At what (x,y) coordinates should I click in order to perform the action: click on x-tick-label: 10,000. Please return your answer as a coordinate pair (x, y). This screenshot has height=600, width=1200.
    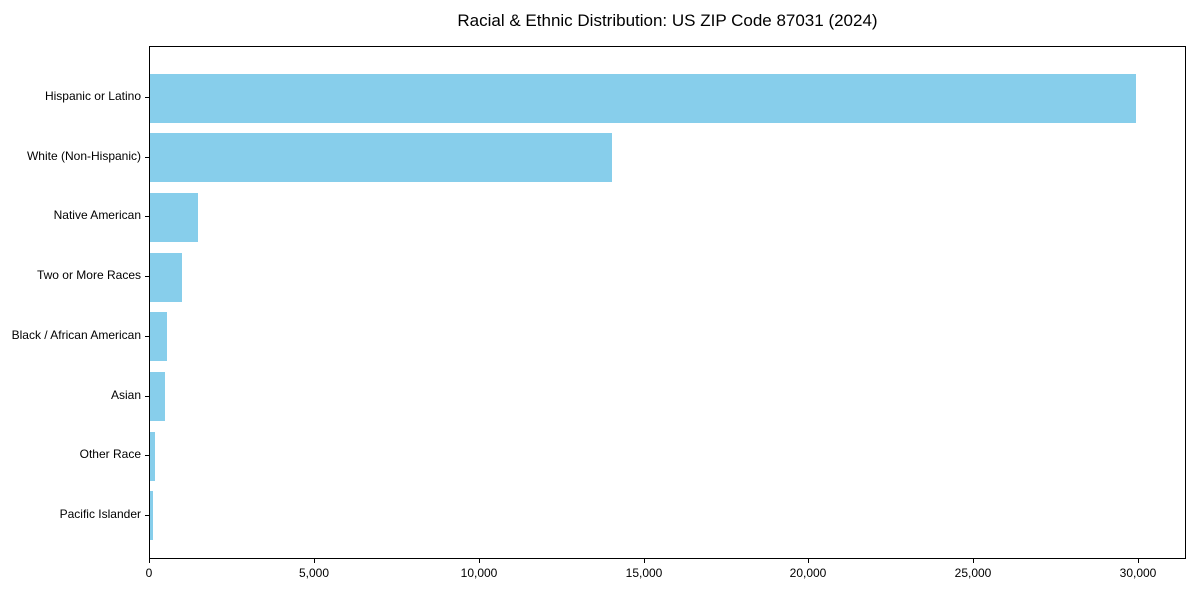
    Looking at the image, I should click on (479, 573).